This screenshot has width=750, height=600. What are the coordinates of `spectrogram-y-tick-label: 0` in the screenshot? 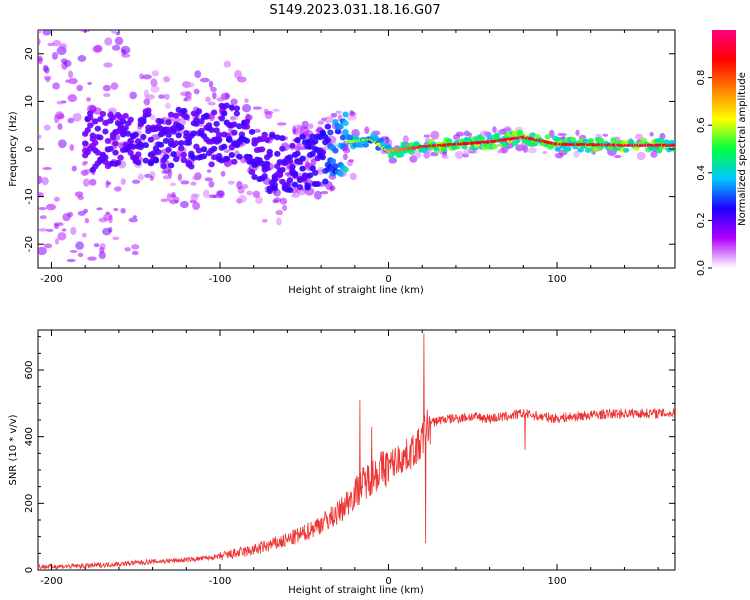 It's located at (29, 149).